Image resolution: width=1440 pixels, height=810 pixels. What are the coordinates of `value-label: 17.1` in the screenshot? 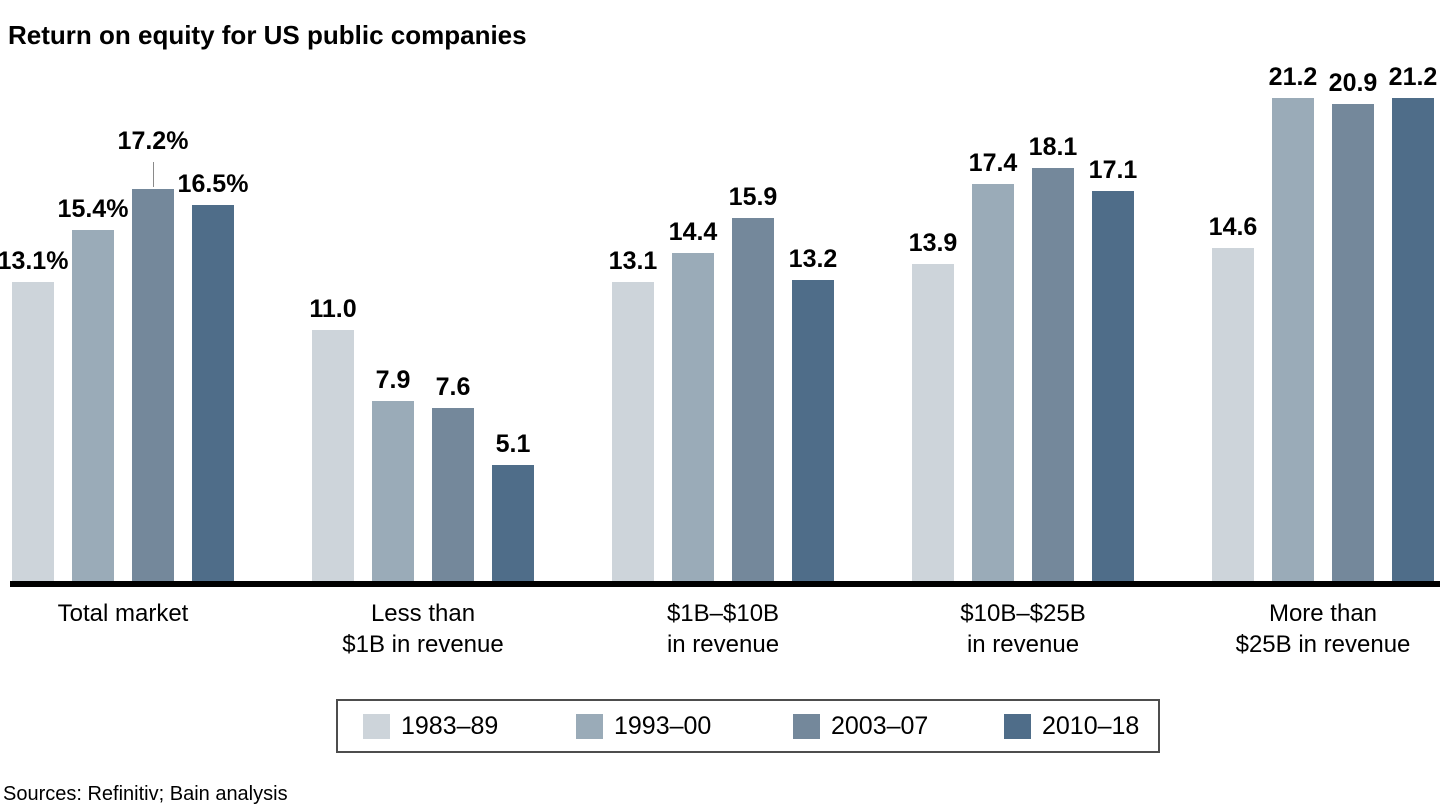 It's located at (1113, 170).